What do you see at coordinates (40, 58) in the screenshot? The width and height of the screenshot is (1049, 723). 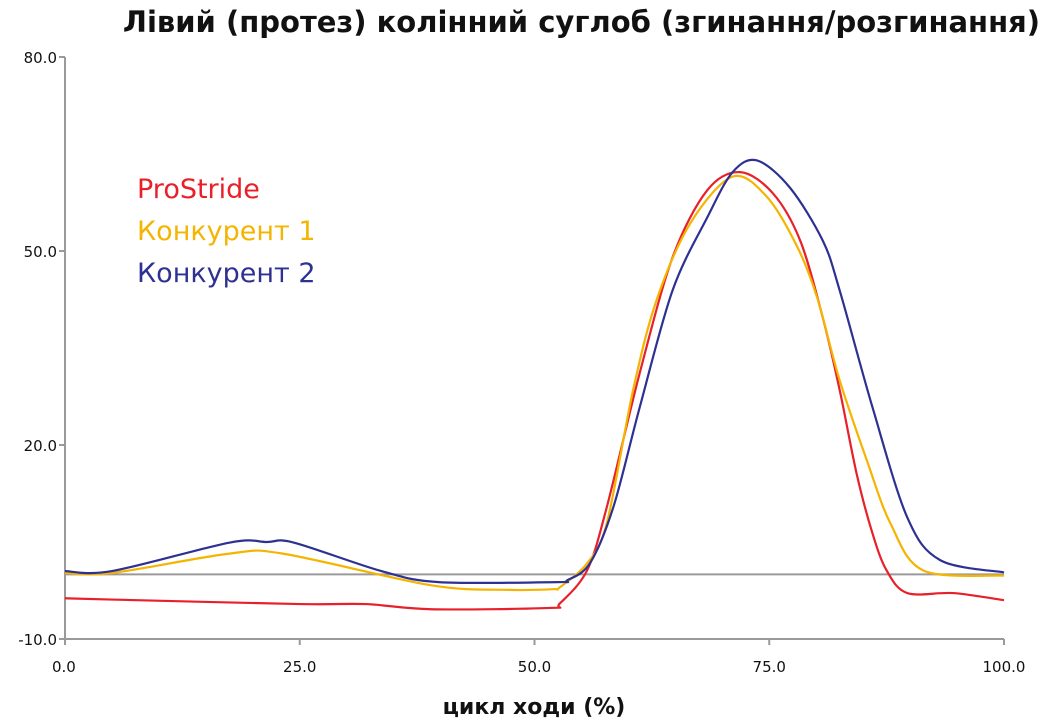 I see `y-tick-label: 80.0` at bounding box center [40, 58].